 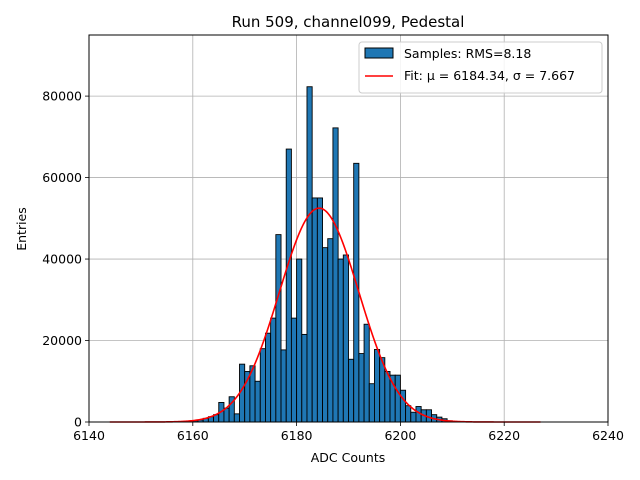 What do you see at coordinates (62, 259) in the screenshot?
I see `y-tick-label: 40000` at bounding box center [62, 259].